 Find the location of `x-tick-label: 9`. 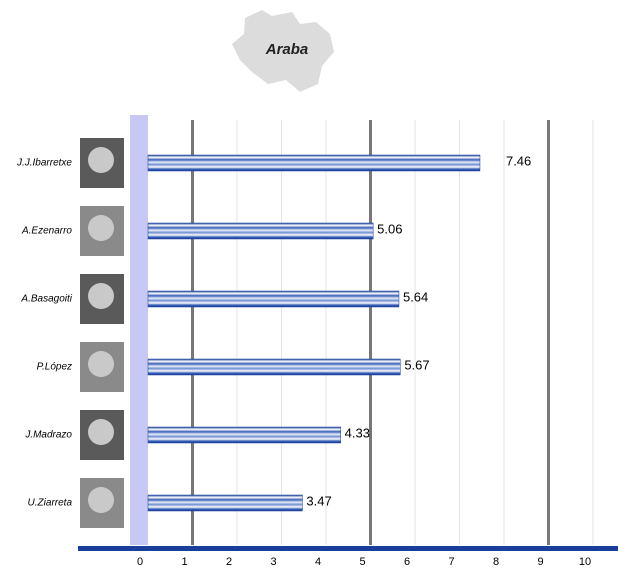

x-tick-label: 9 is located at coordinates (540, 562).